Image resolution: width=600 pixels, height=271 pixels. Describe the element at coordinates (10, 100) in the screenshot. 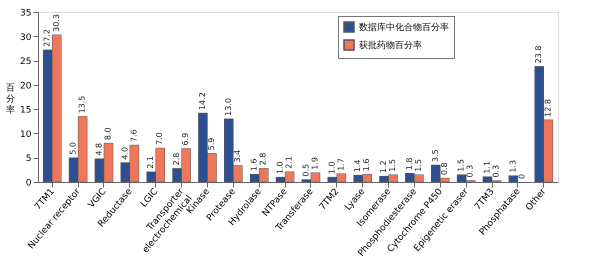

I see `y-axis-title: 百分率` at that location.